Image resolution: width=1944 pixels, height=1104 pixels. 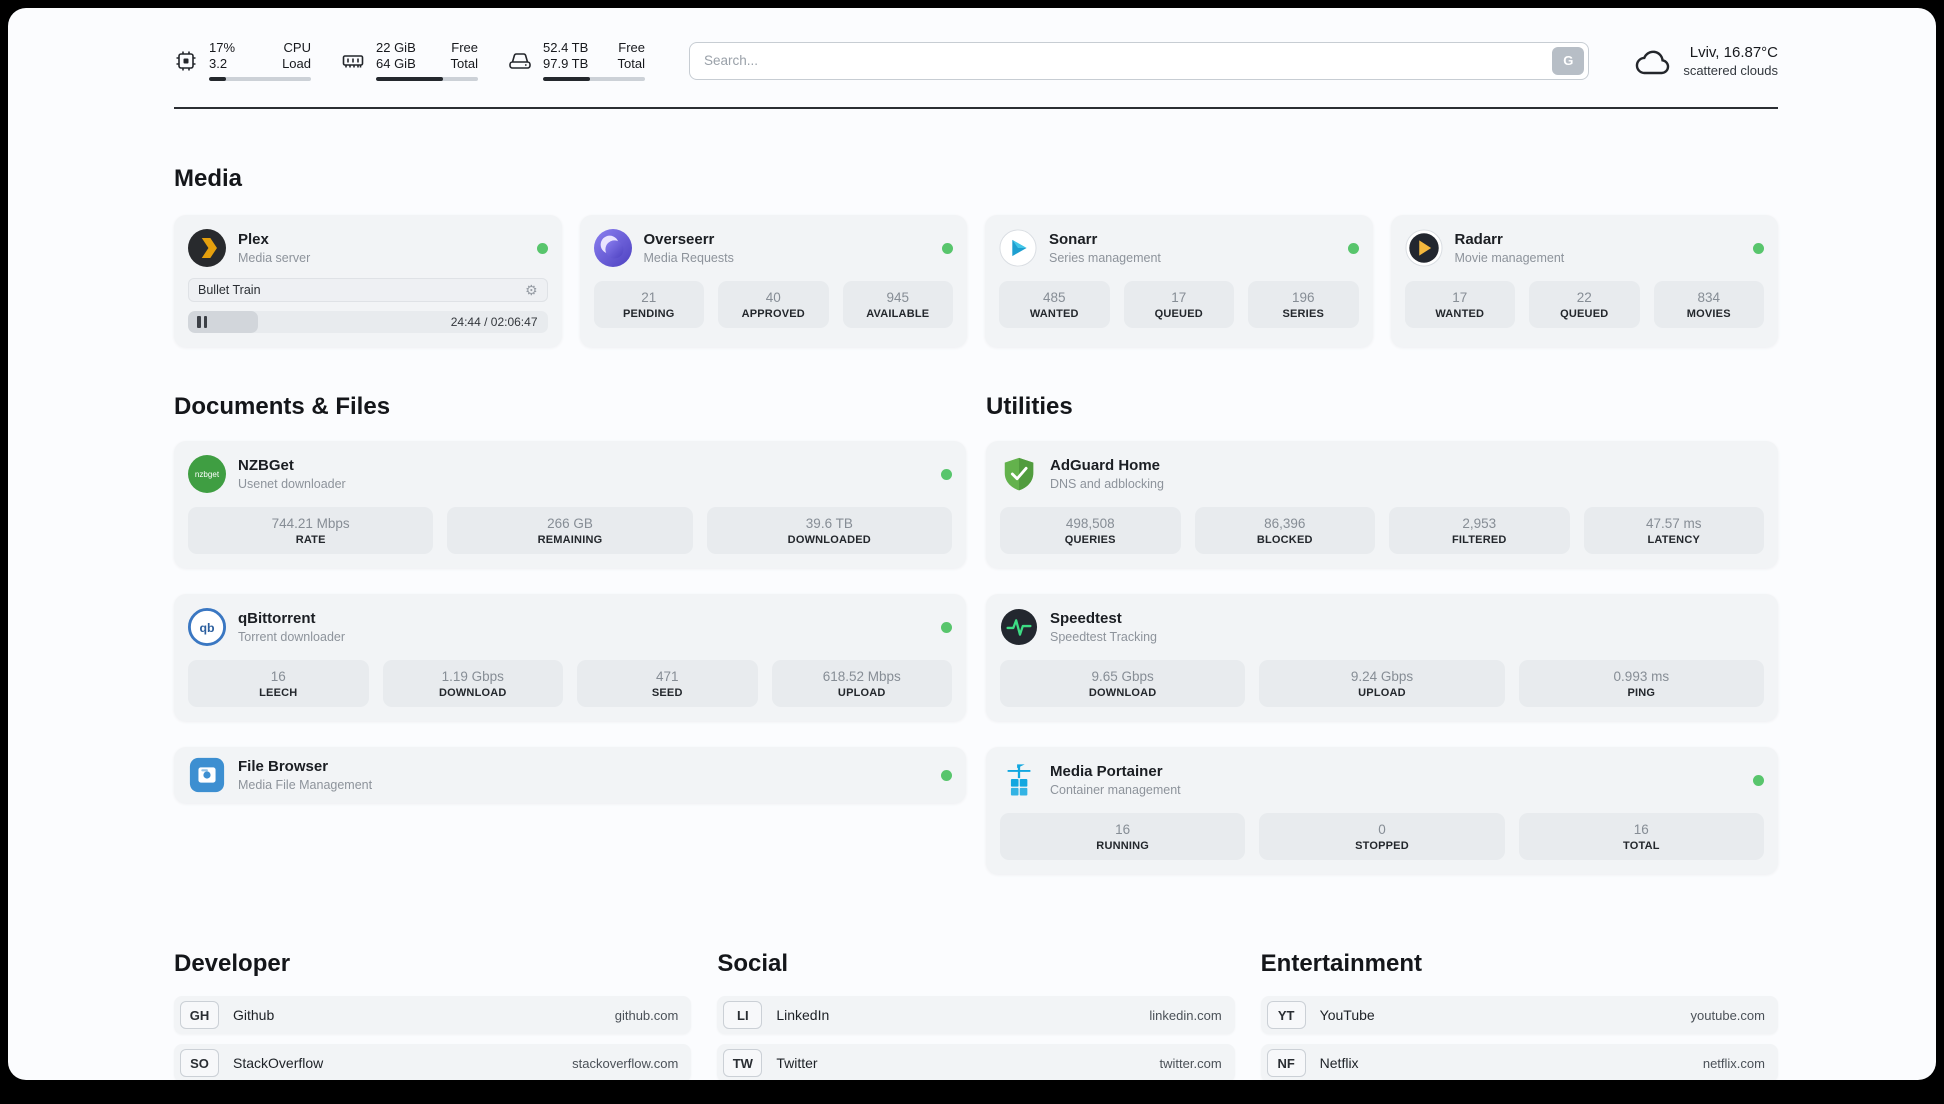 I want to click on app-card-nzbget: nzbget NZBGet Usenet downloader 74, so click(x=570, y=504).